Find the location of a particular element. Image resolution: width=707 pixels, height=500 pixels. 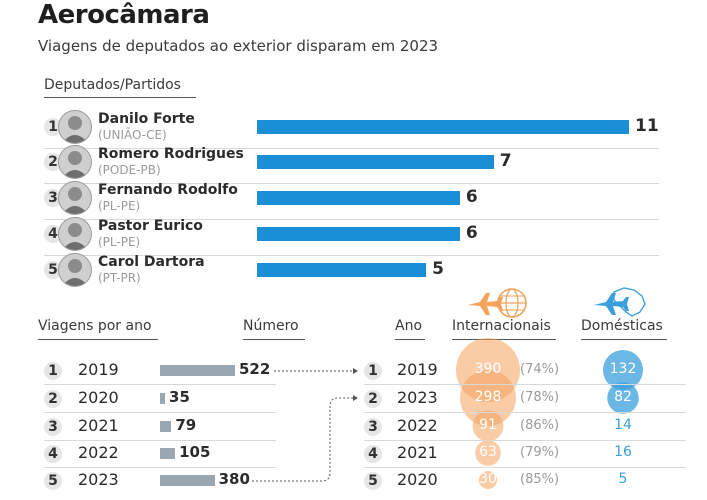

page-title: Aerocâmara is located at coordinates (124, 15).